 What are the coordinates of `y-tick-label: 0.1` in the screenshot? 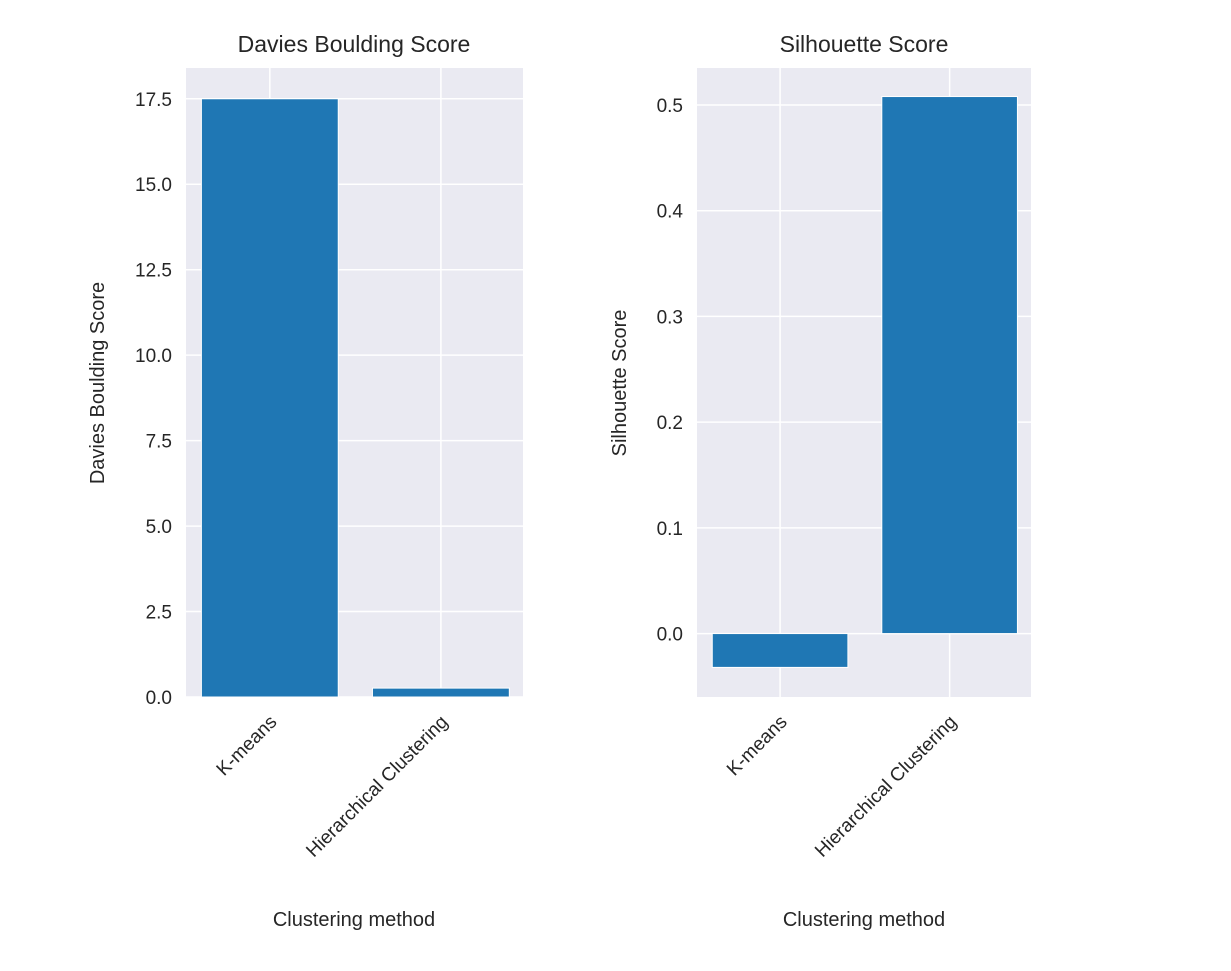 It's located at (670, 529).